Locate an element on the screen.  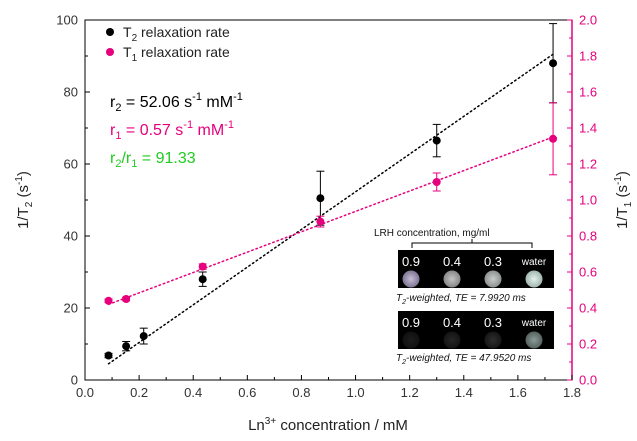
x-tick-label-4: 0.8 is located at coordinates (301, 392).